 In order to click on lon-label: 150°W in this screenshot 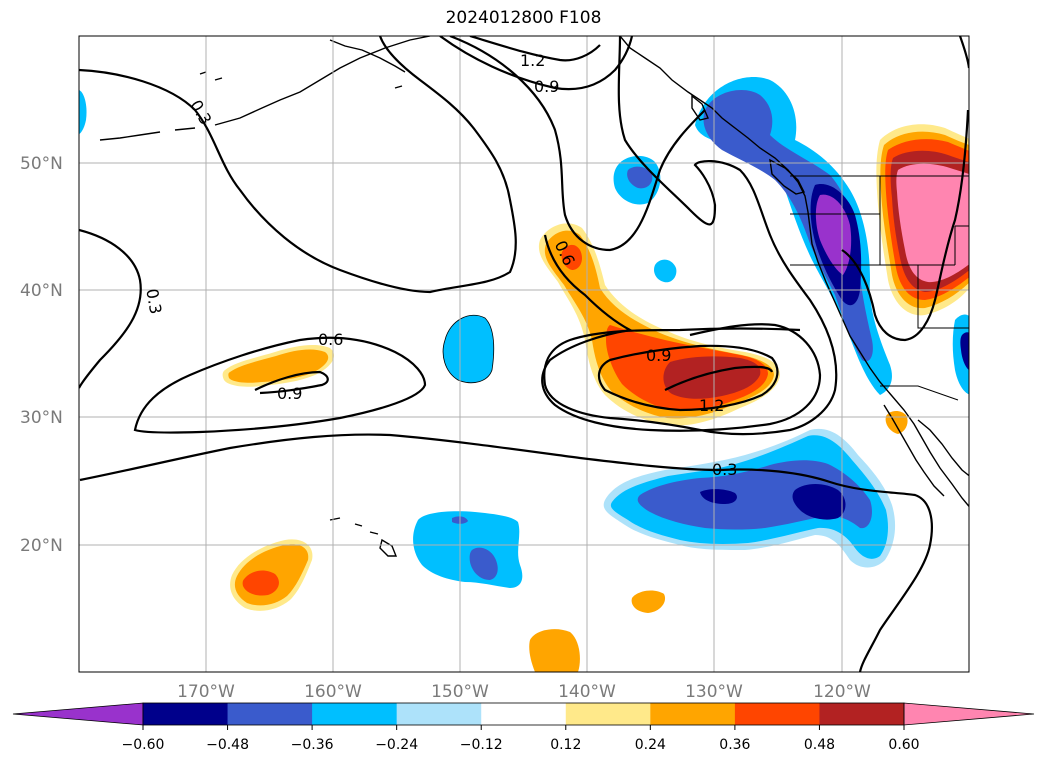, I will do `click(460, 692)`.